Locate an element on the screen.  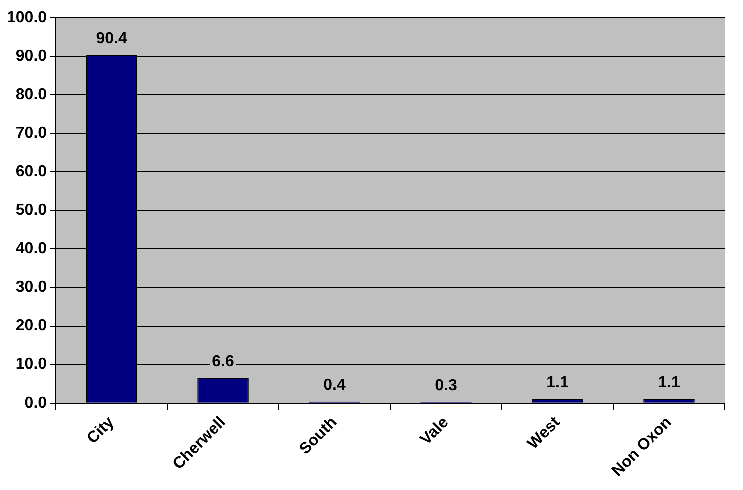
data-label: 6.6 is located at coordinates (223, 361).